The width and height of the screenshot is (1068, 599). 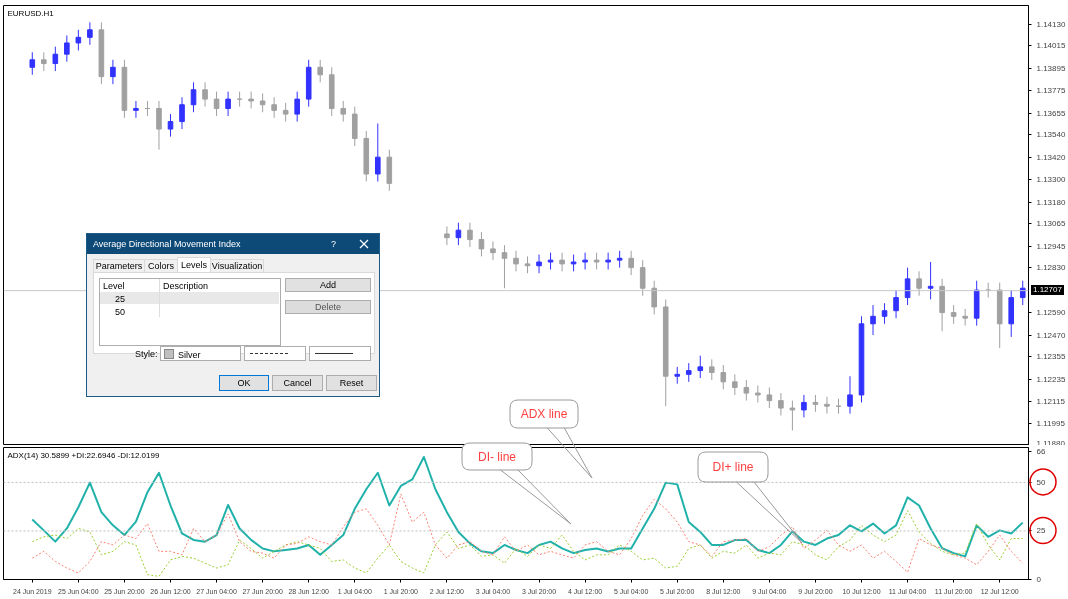 What do you see at coordinates (1051, 424) in the screenshot?
I see `y-tick-label: 1.11995` at bounding box center [1051, 424].